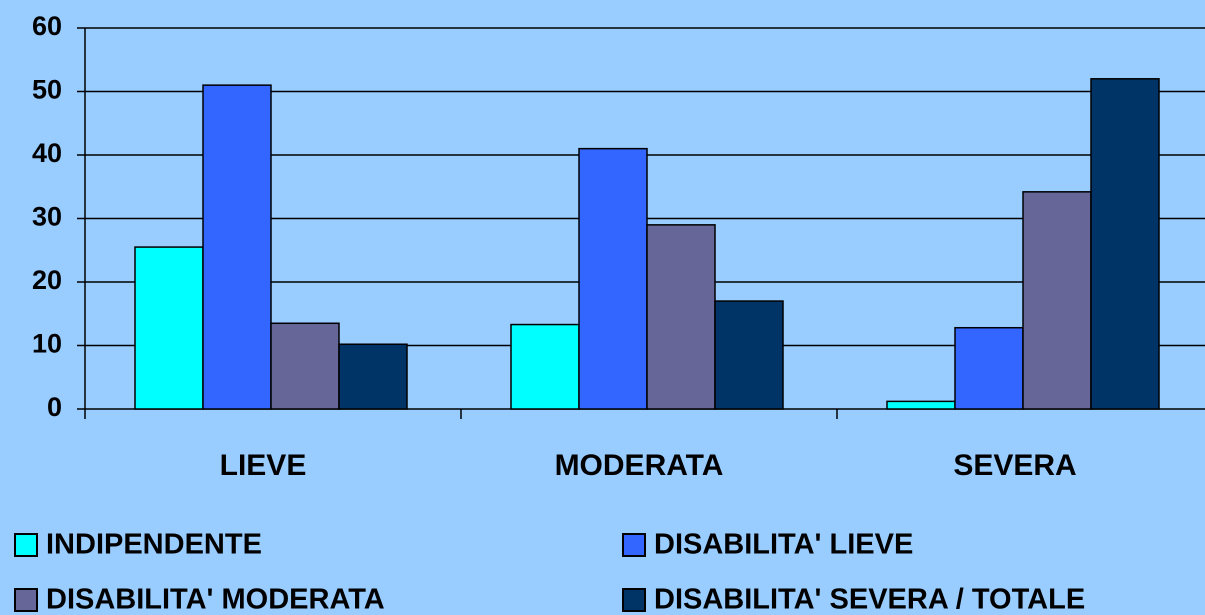 This screenshot has width=1205, height=615. I want to click on legend-label: DISABILITA' MODERATA, so click(215, 599).